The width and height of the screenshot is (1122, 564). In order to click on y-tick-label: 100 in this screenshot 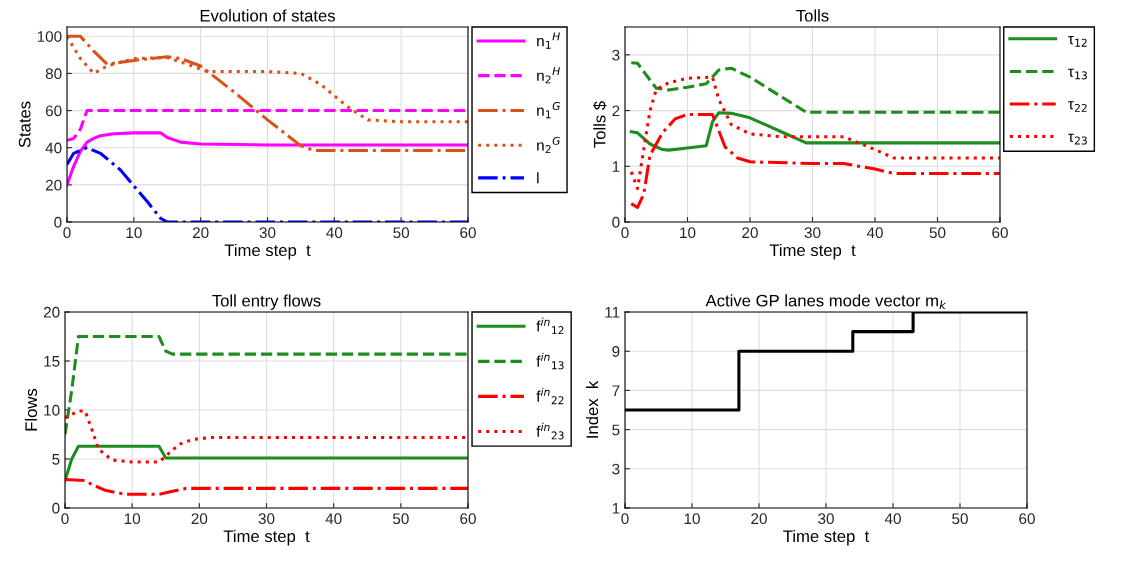, I will do `click(49, 36)`.